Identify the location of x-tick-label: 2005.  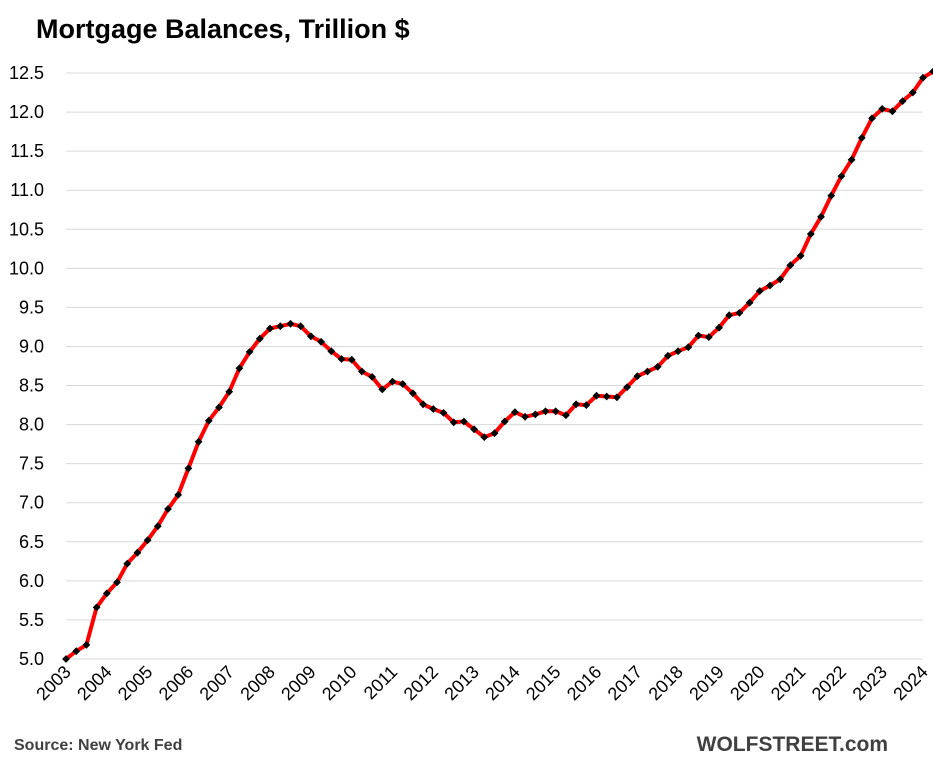
(135, 683).